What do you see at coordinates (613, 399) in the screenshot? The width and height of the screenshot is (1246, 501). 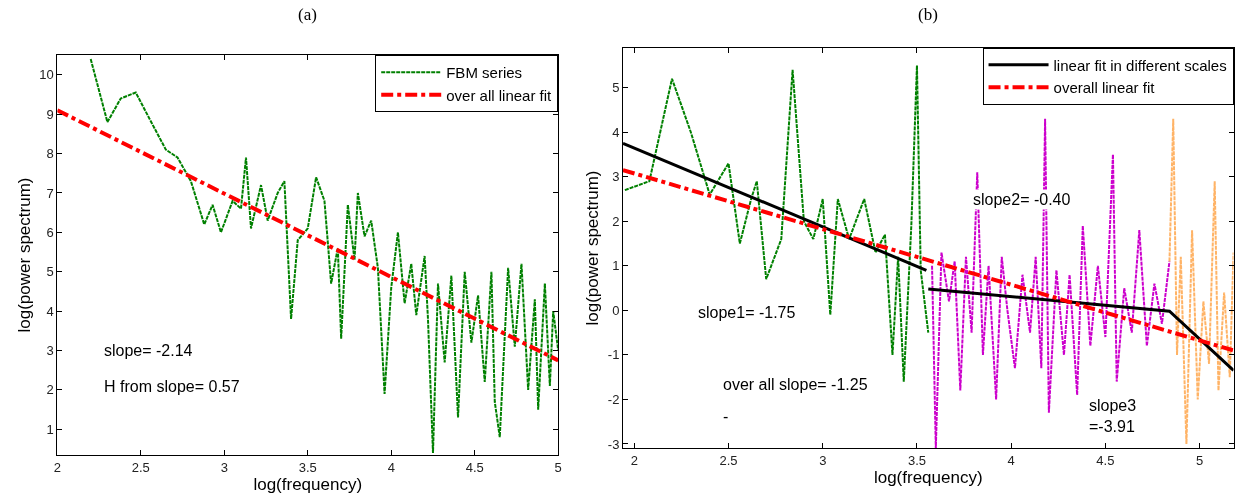 I see `y-tick-label: -2` at bounding box center [613, 399].